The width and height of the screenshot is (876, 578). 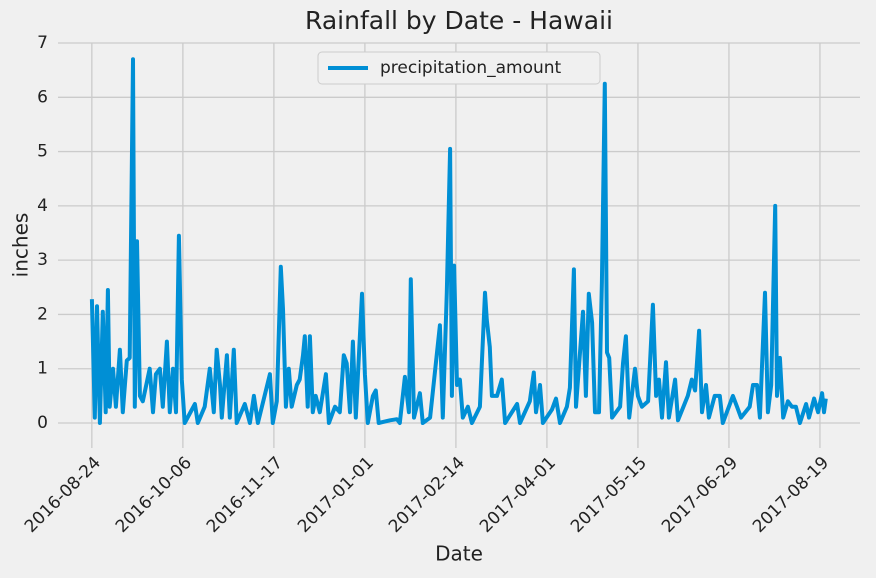 What do you see at coordinates (42, 152) in the screenshot?
I see `y-tick-label: 5` at bounding box center [42, 152].